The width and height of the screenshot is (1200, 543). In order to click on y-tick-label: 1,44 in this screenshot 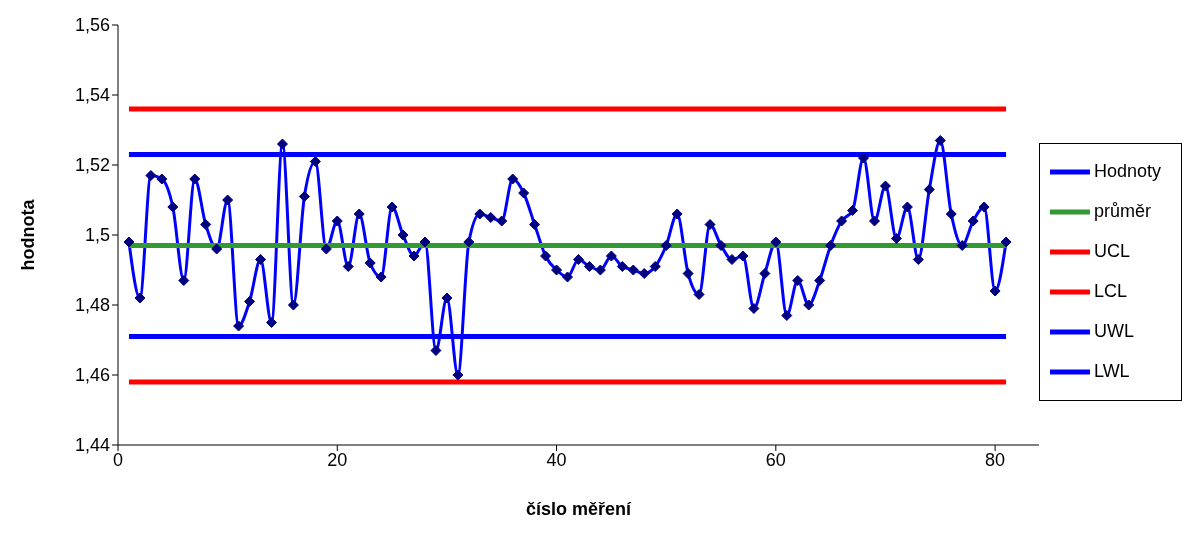, I will do `click(92, 445)`.